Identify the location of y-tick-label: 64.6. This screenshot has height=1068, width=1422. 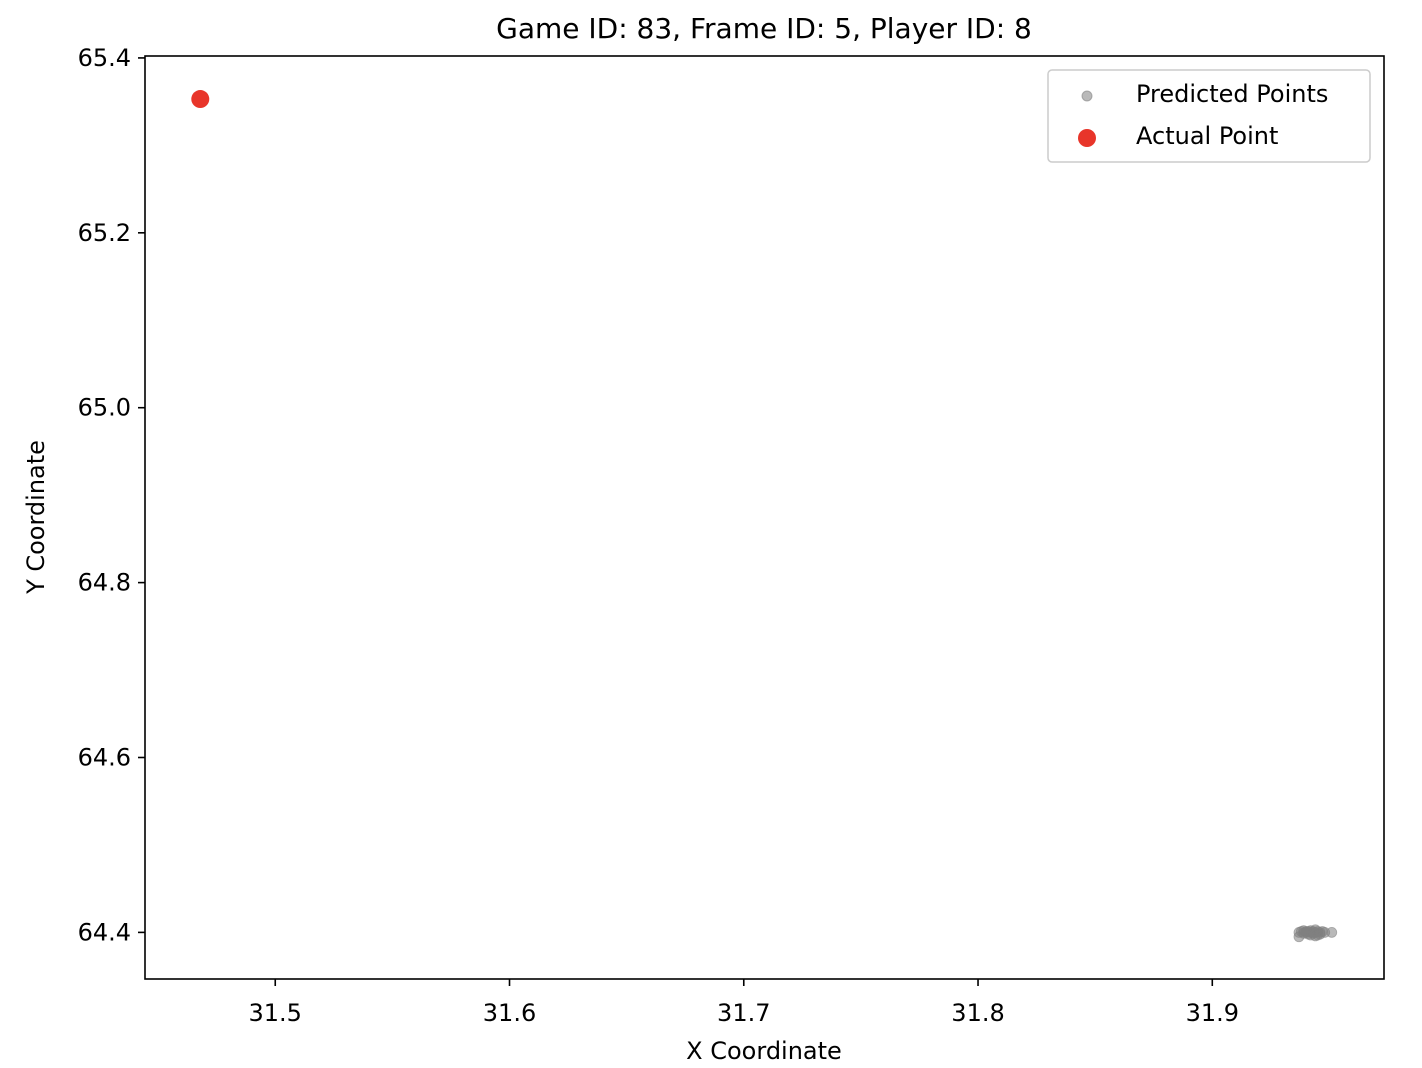
(104, 757).